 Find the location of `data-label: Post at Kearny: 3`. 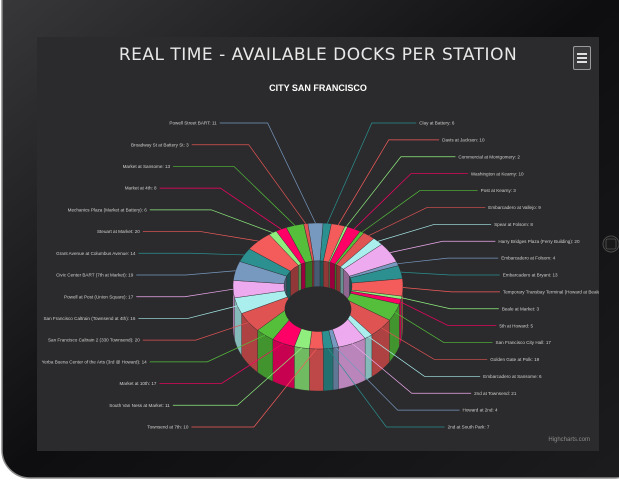

data-label: Post at Kearny: 3 is located at coordinates (499, 190).